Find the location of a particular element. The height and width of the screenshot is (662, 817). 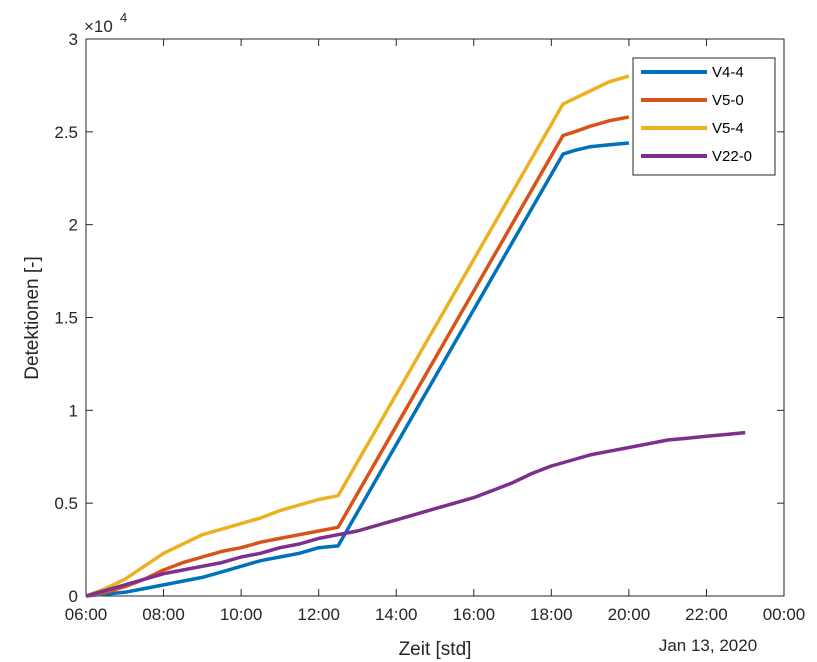

y-tick-label: 0 is located at coordinates (73, 596).